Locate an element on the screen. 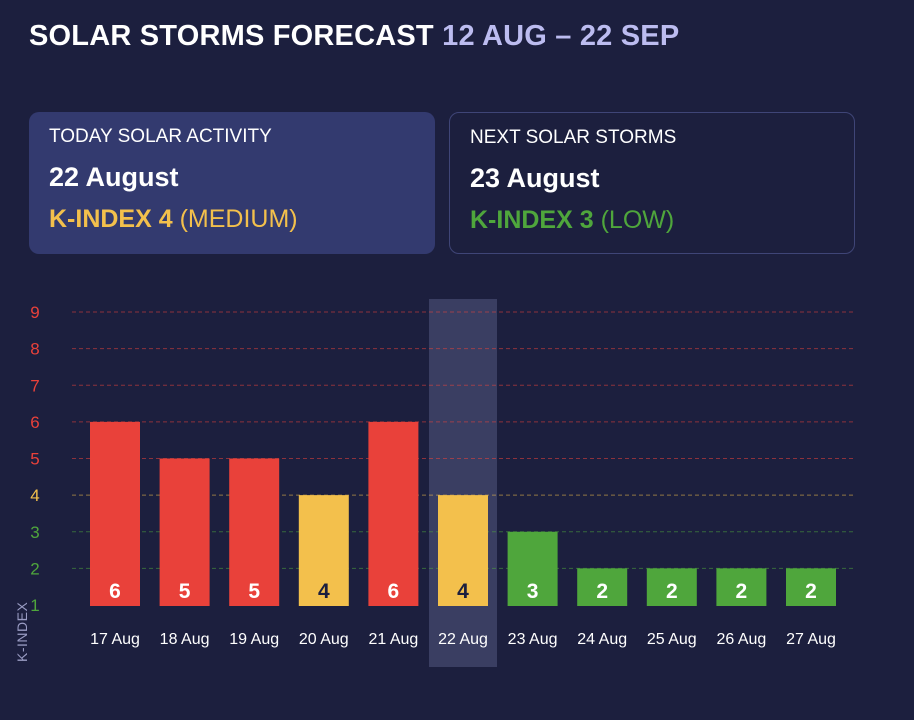 This screenshot has height=720, width=914. next-card-label: NEXT SOLAR STORMS is located at coordinates (573, 137).